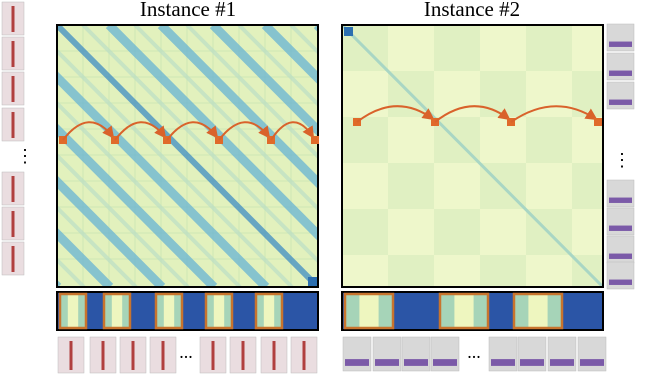 The image size is (645, 376). I want to click on panel-title: Instance #1, so click(188, 10).